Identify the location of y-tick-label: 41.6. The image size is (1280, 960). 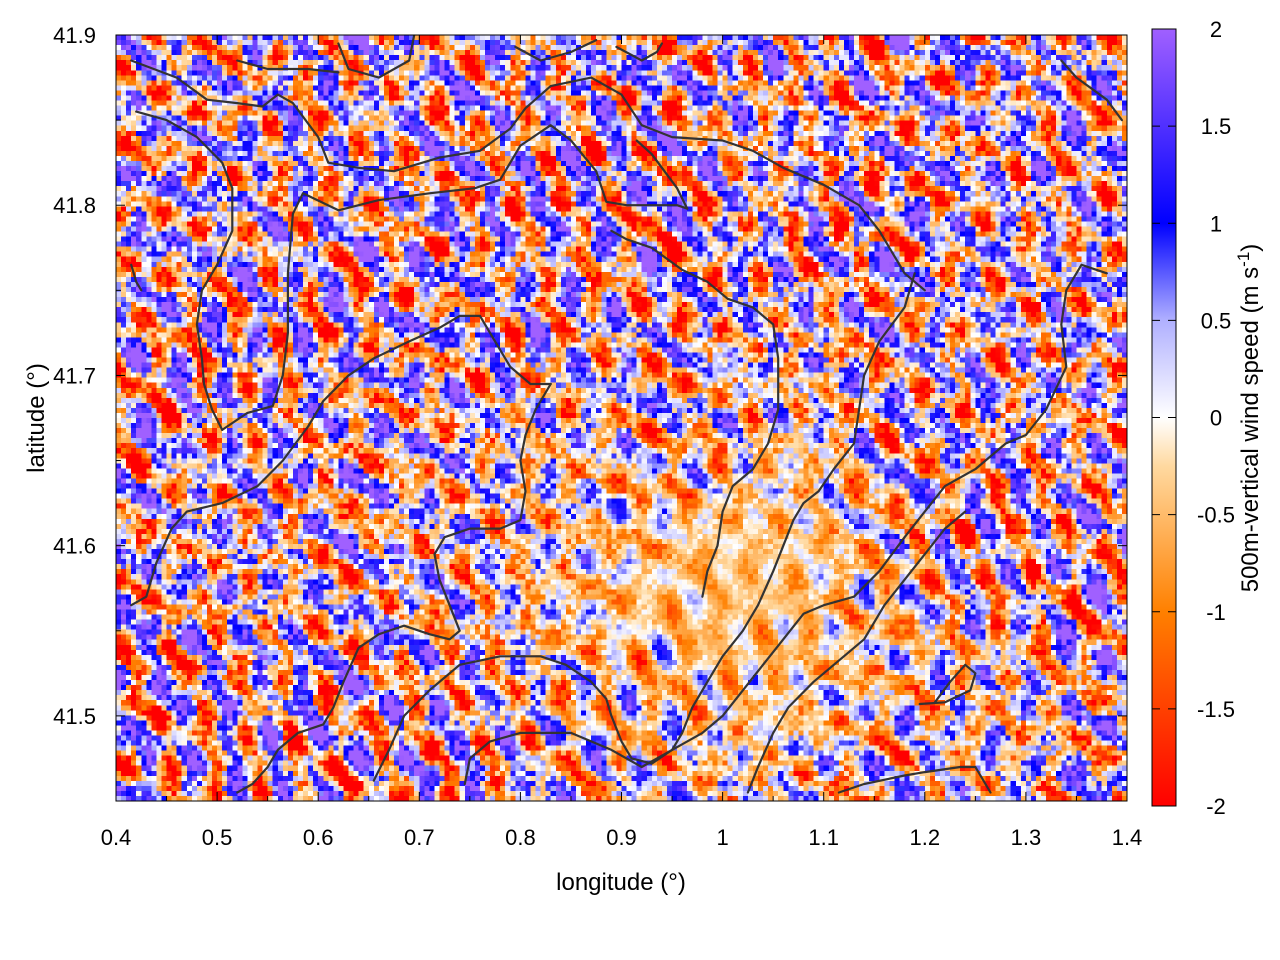
(74, 546).